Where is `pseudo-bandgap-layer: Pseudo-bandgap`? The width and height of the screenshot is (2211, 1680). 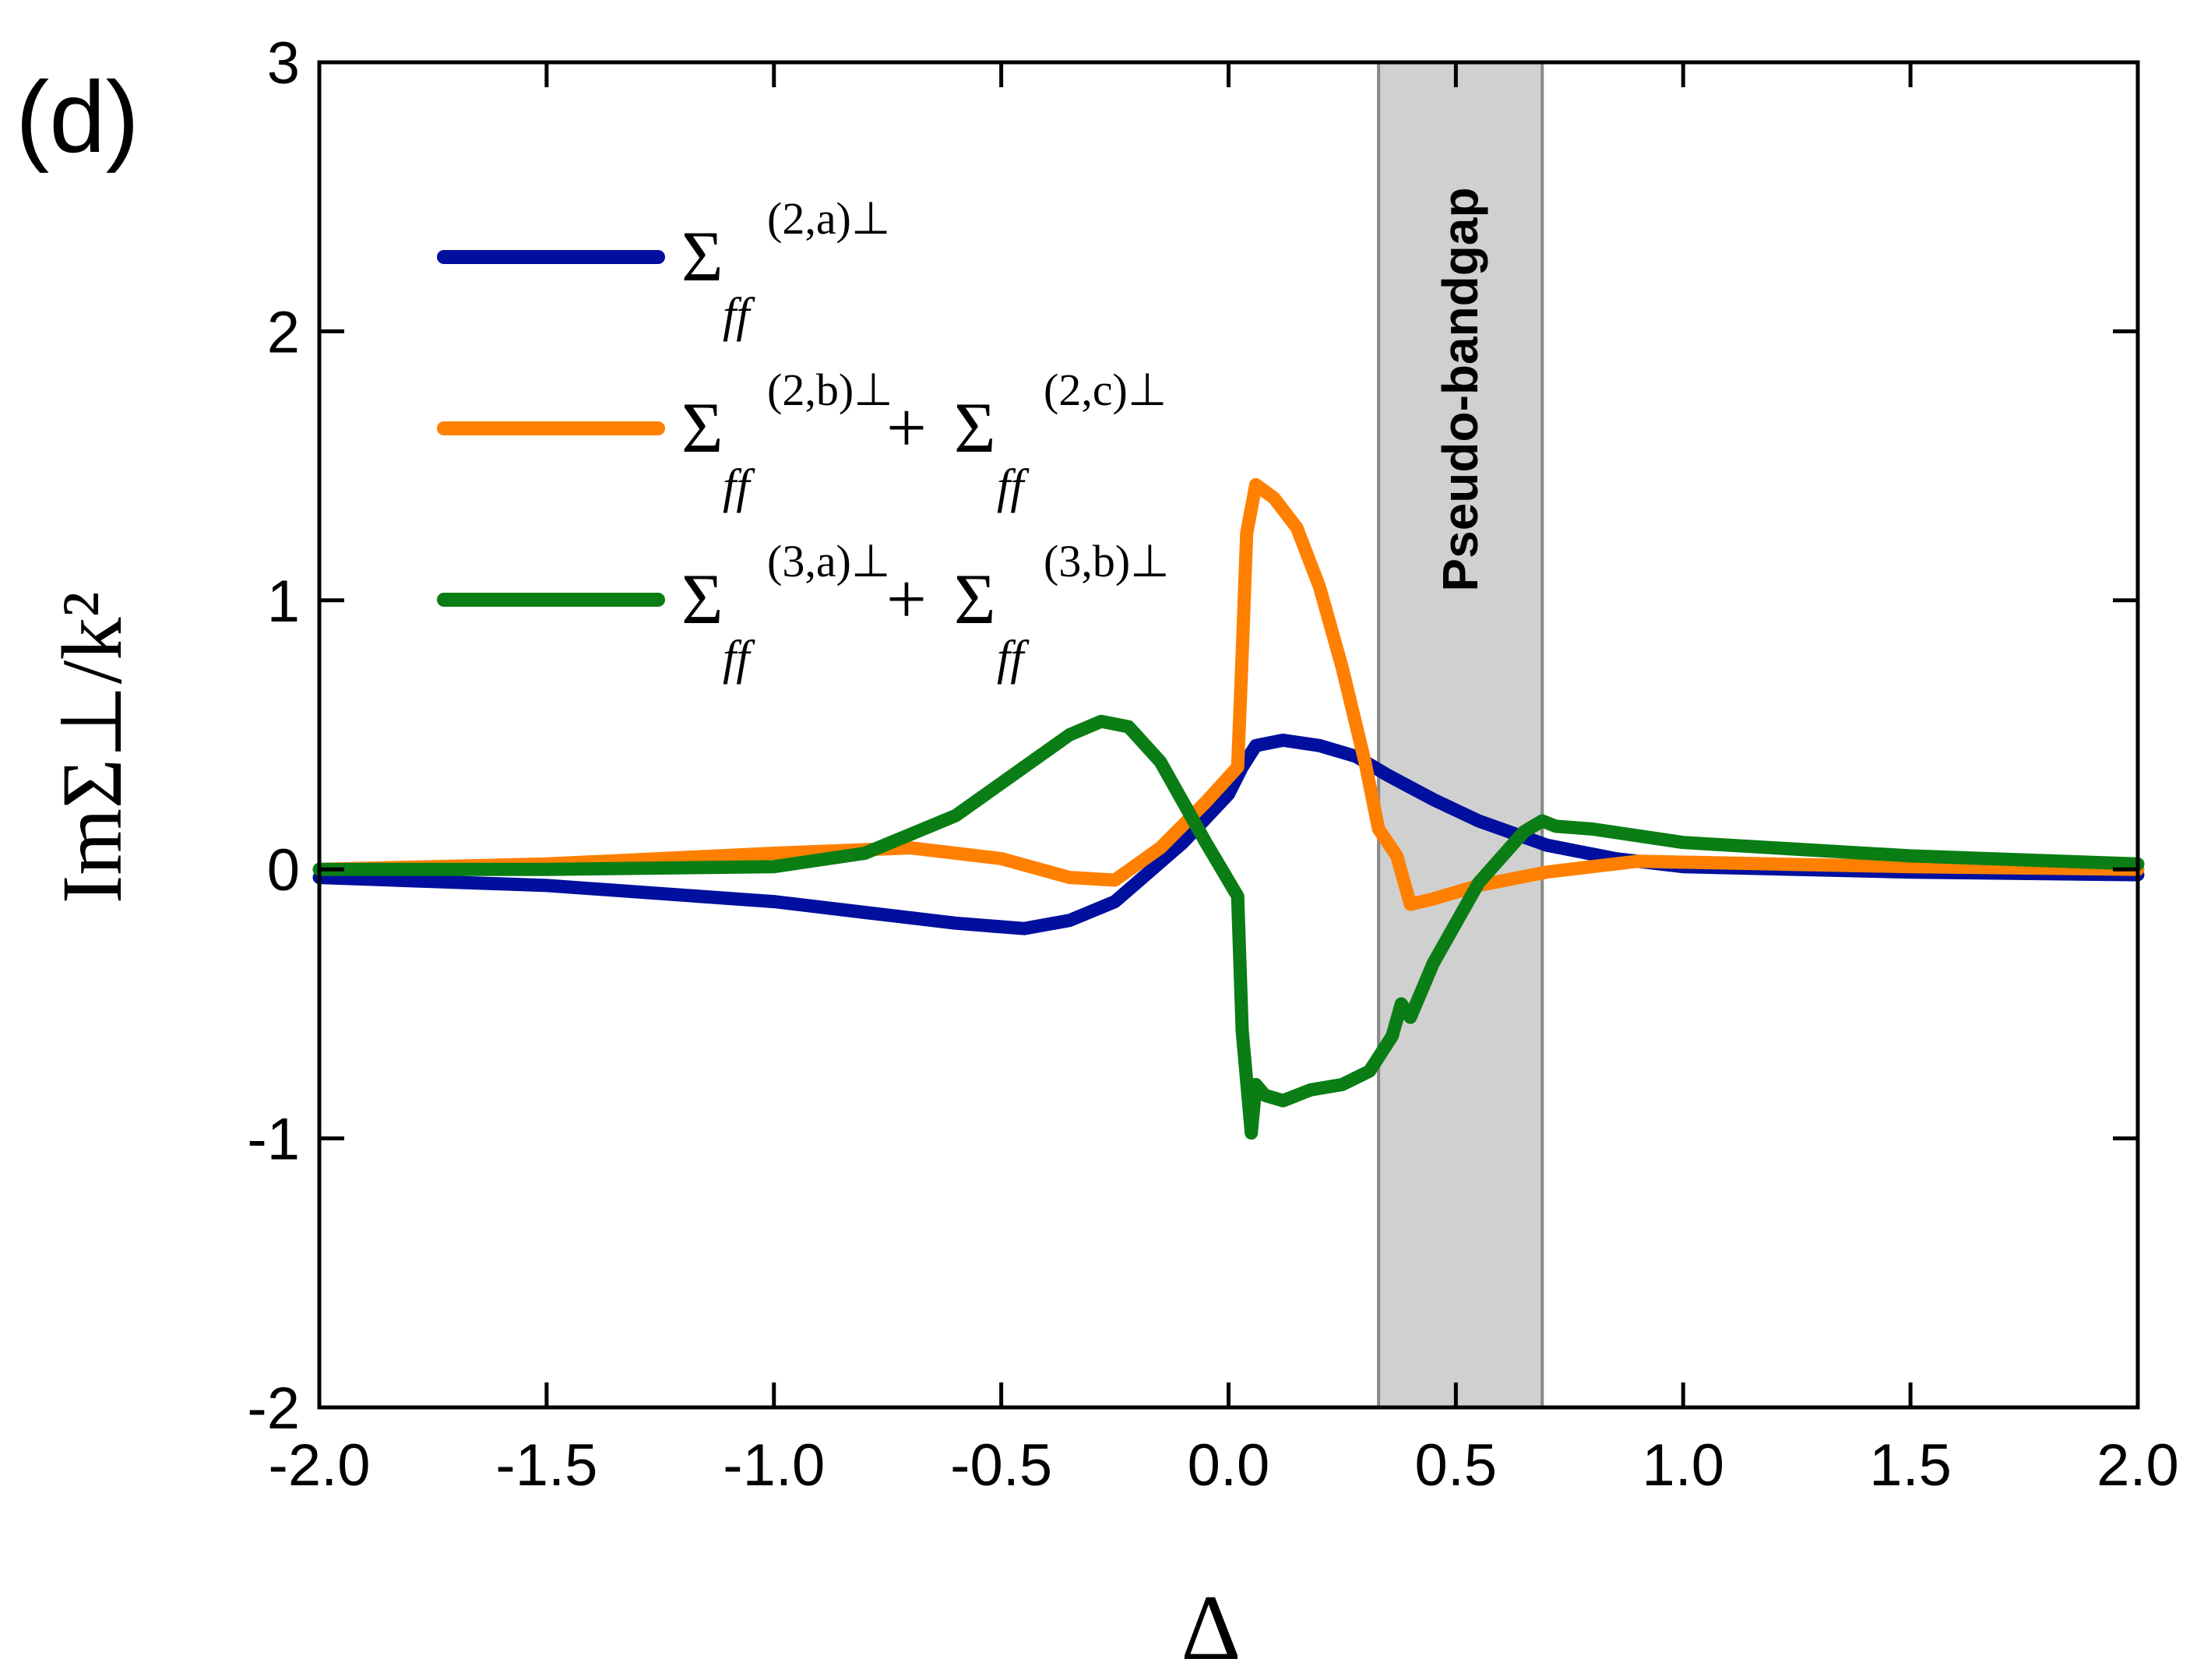
pseudo-bandgap-layer: Pseudo-bandgap is located at coordinates (1460, 735).